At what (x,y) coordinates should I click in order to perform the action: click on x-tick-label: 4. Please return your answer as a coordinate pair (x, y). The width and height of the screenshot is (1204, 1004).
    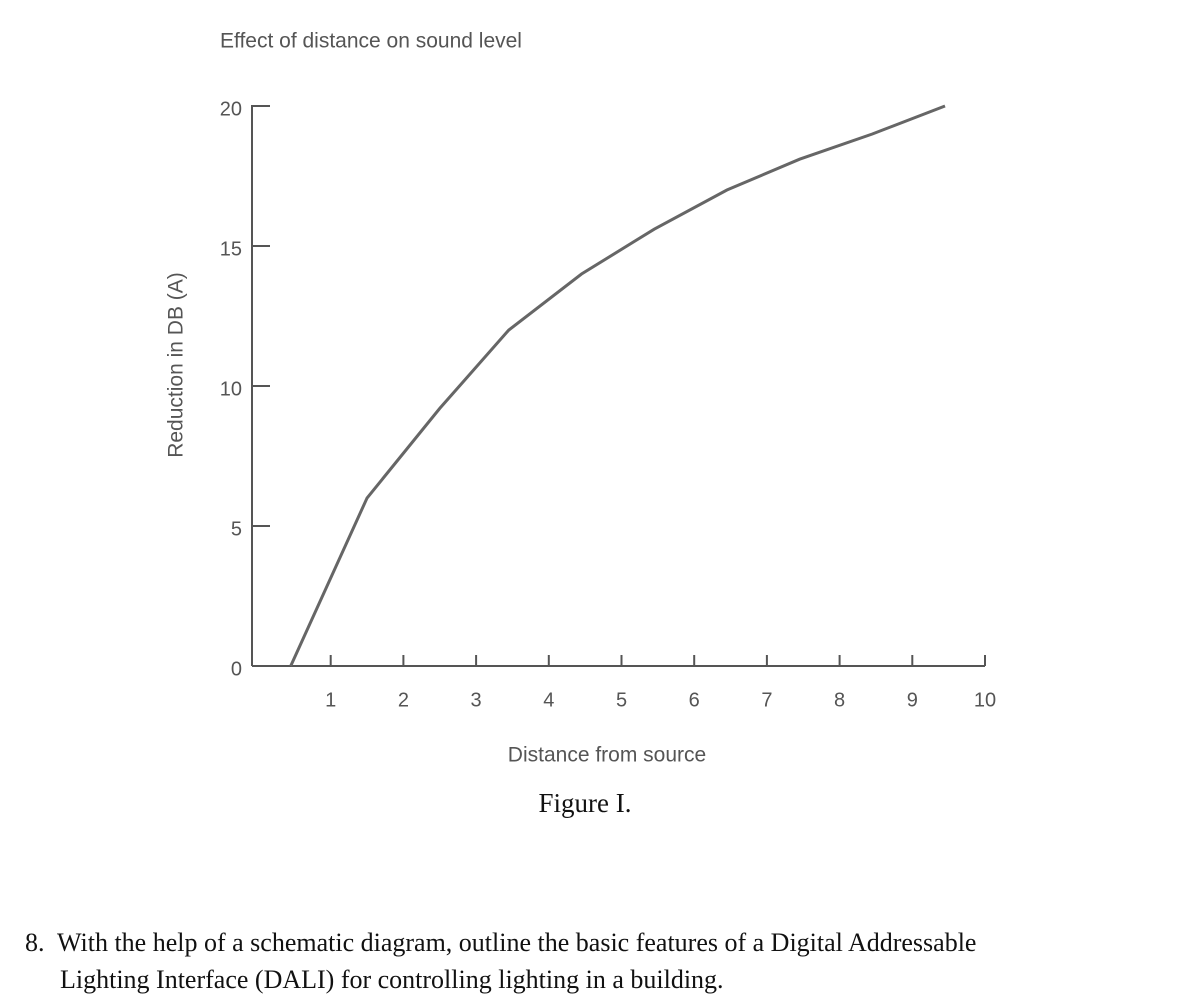
    Looking at the image, I should click on (548, 700).